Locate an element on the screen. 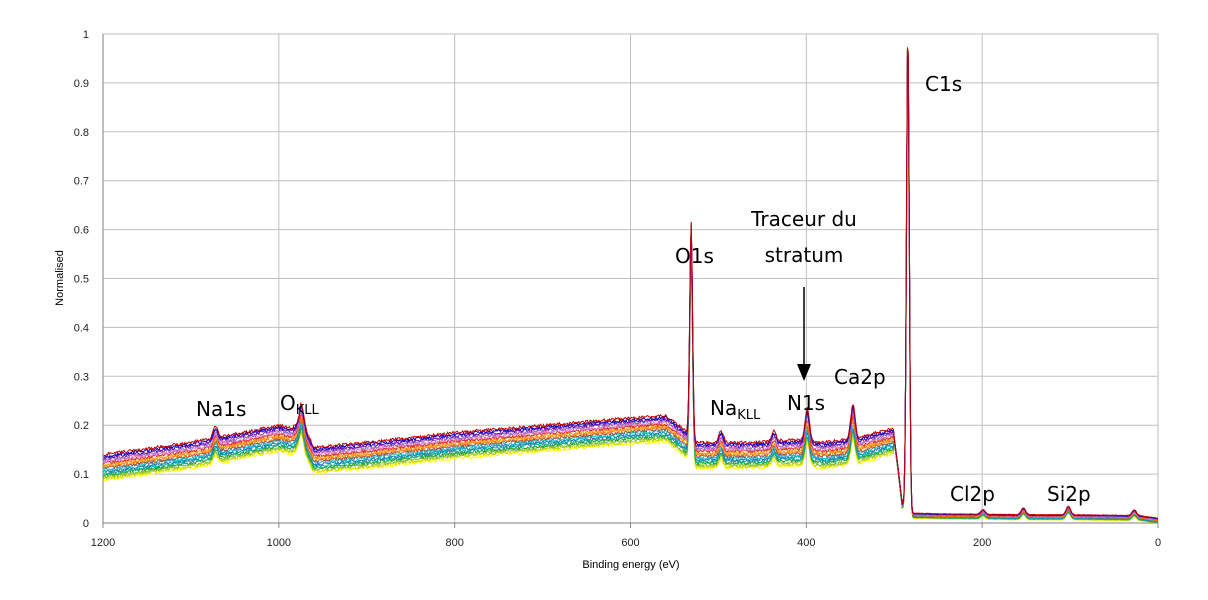 The height and width of the screenshot is (600, 1208). annotation-c1s: C1s is located at coordinates (943, 84).